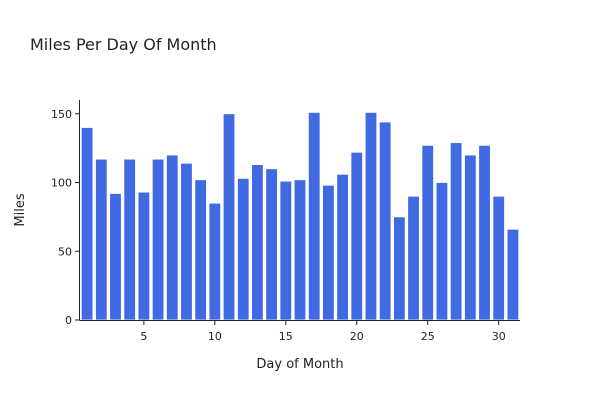  What do you see at coordinates (215, 336) in the screenshot?
I see `x-tick-label: 10` at bounding box center [215, 336].